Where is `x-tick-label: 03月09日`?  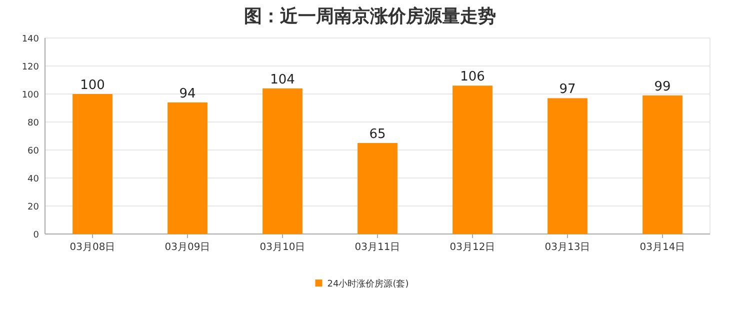
x-tick-label: 03月09日 is located at coordinates (187, 247).